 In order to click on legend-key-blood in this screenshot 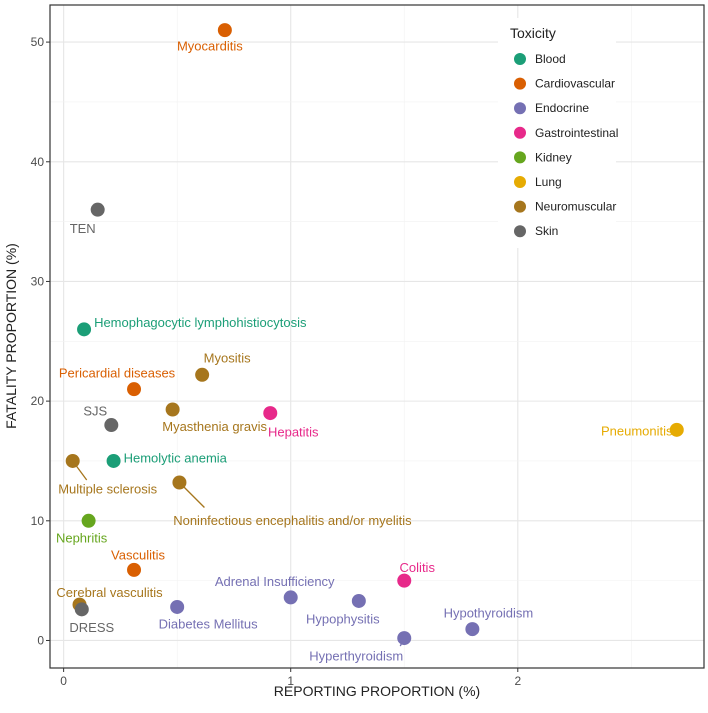, I will do `click(520, 59)`.